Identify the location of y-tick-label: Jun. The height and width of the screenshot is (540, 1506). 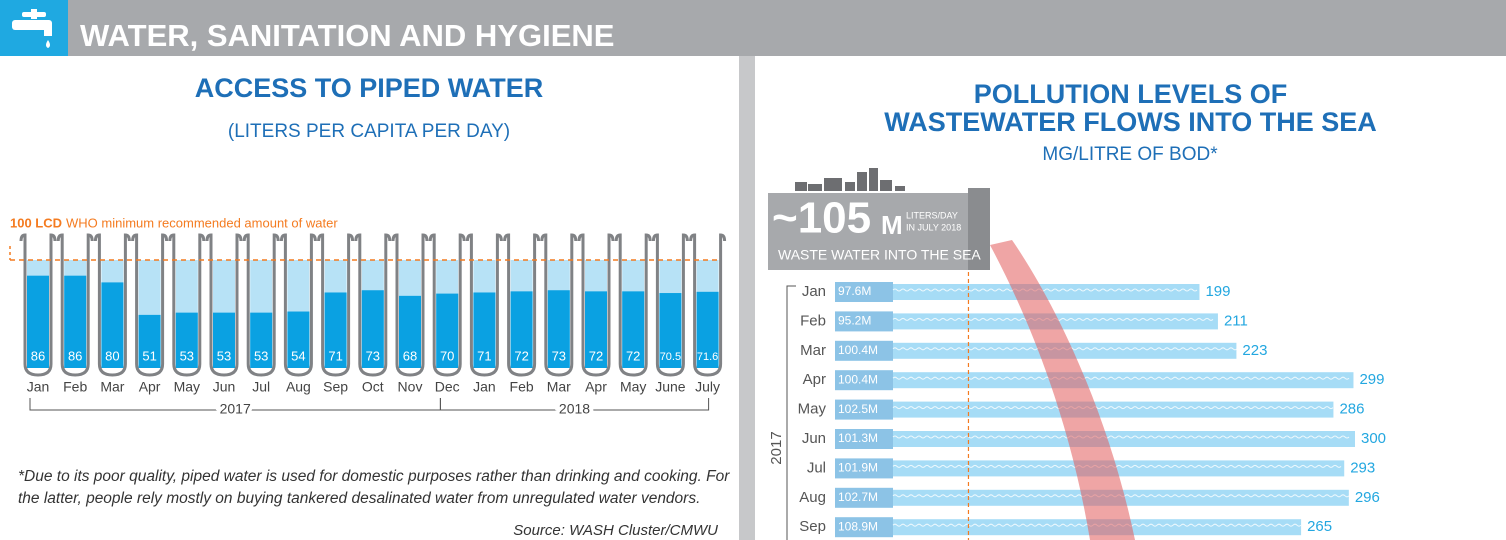
(814, 438).